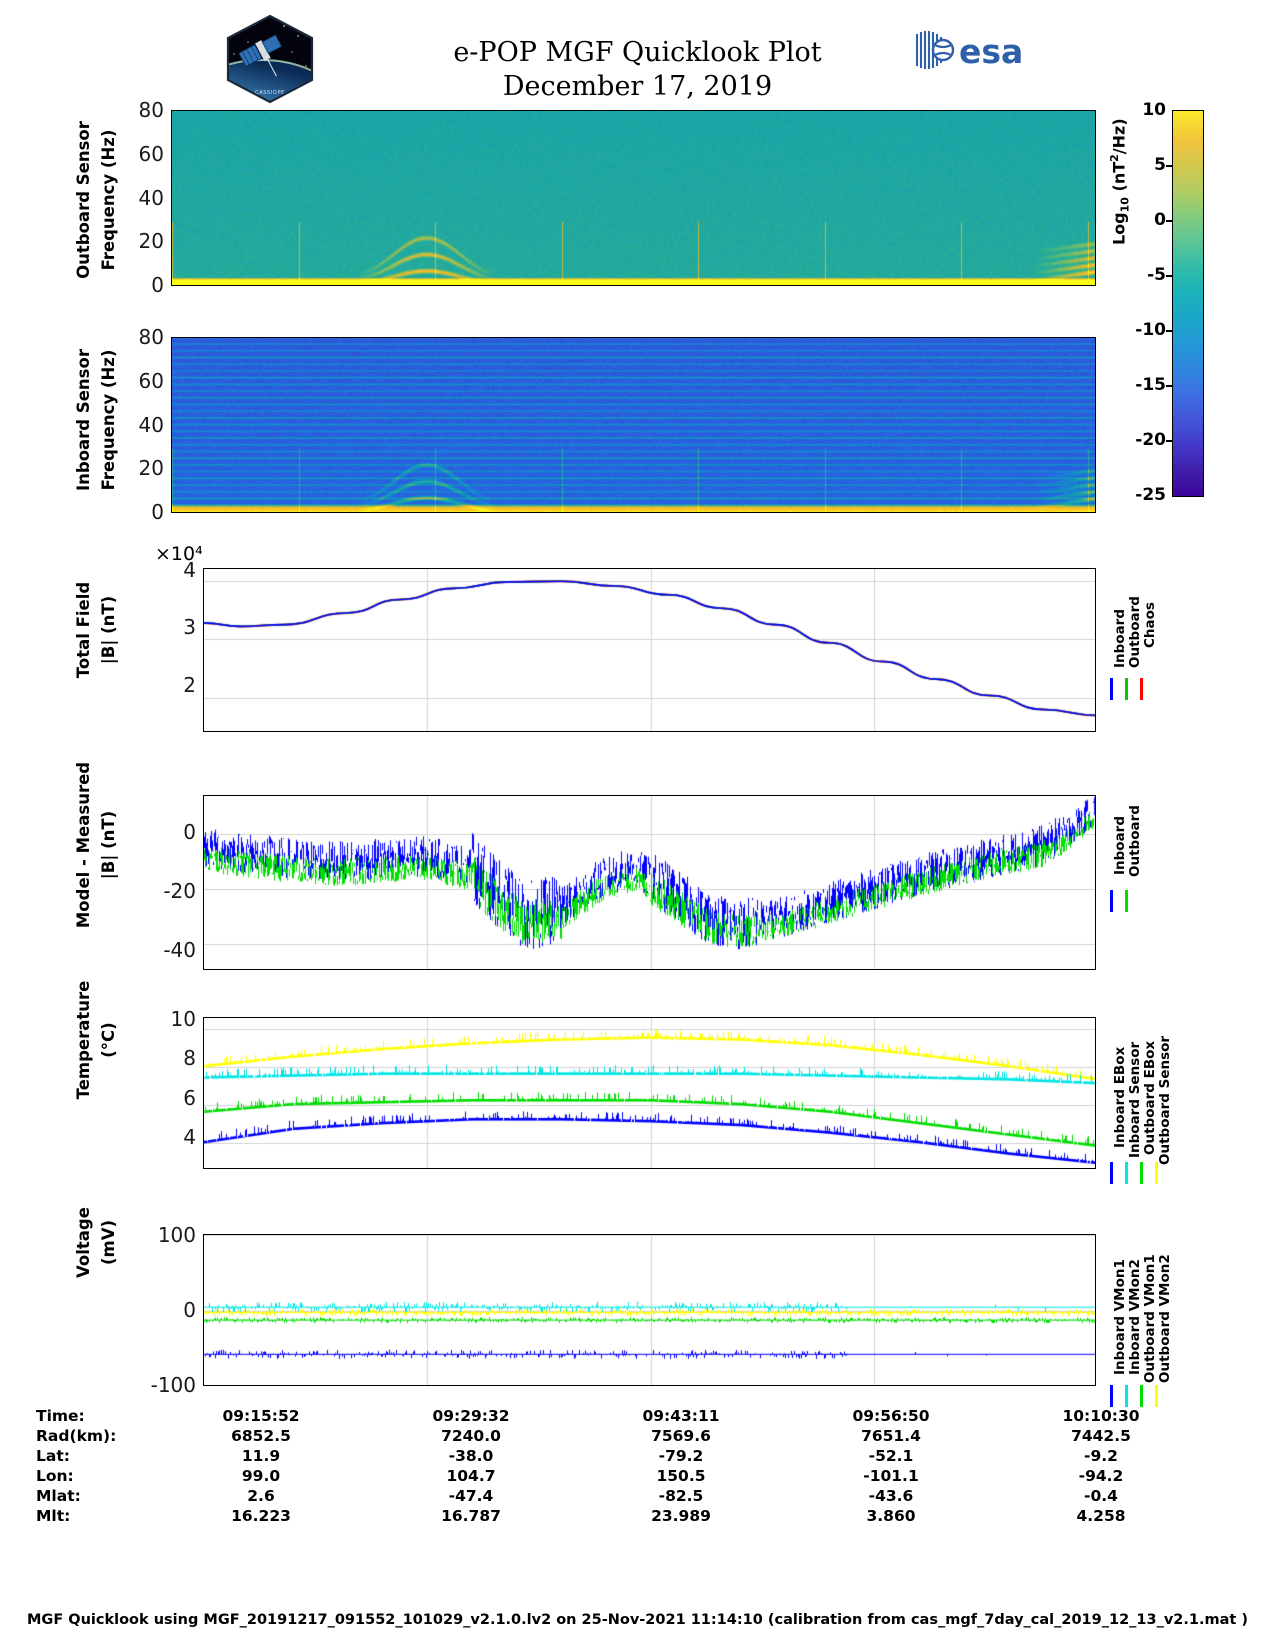 This screenshot has width=1275, height=1650. I want to click on legend-label: Outboard VMon2, so click(1165, 1318).